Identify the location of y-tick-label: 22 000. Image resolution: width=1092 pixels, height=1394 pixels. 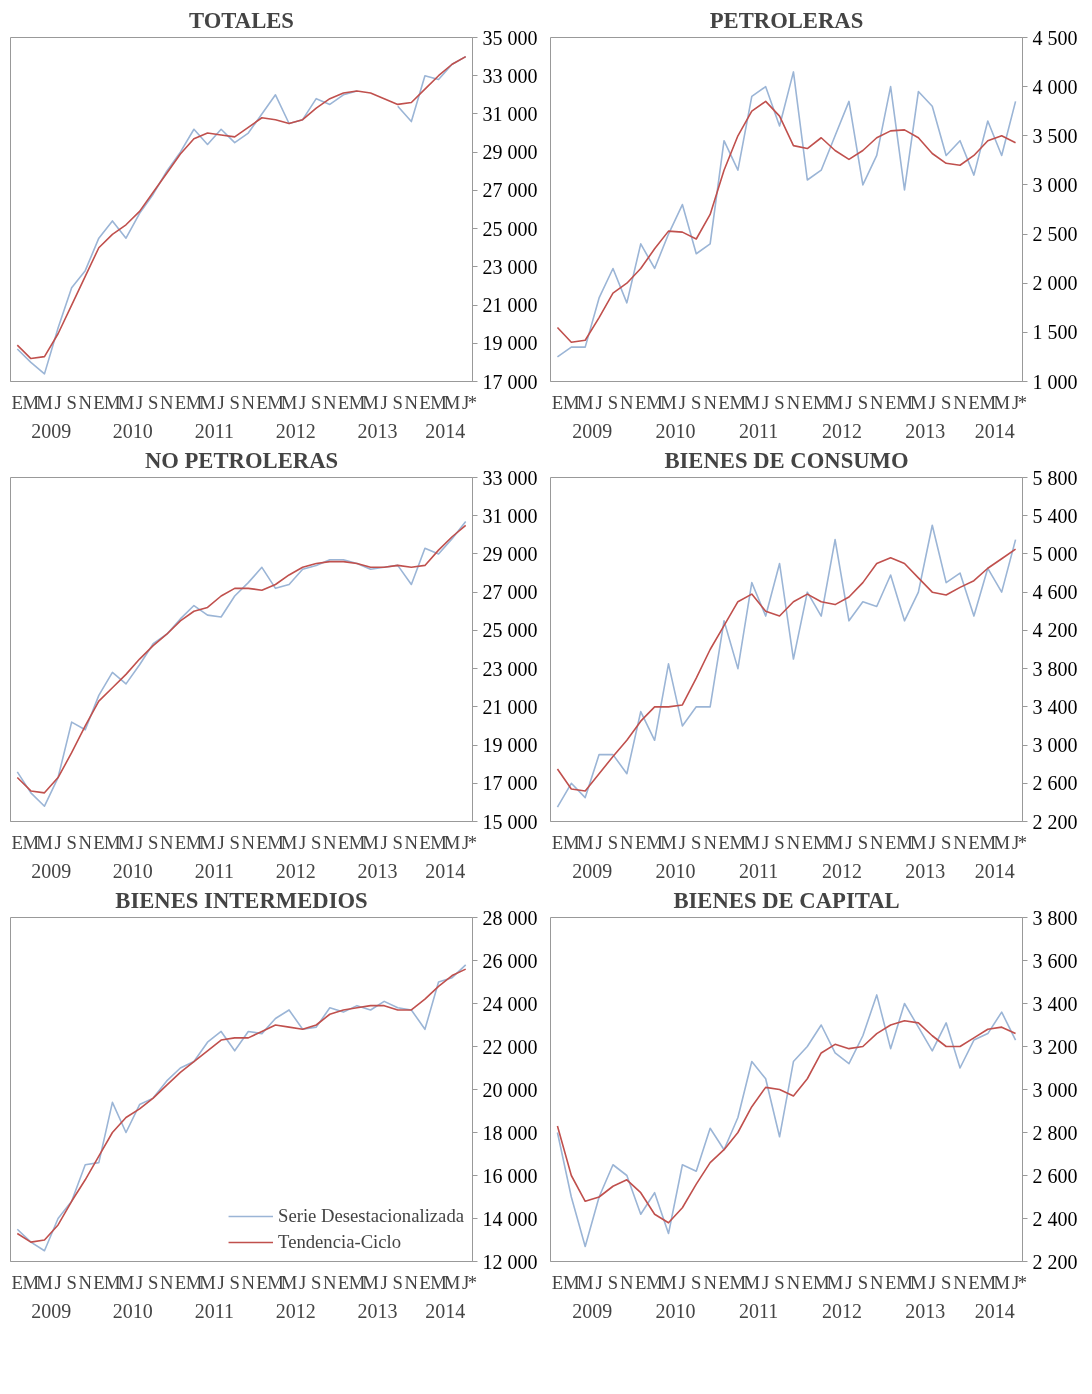
(510, 1046).